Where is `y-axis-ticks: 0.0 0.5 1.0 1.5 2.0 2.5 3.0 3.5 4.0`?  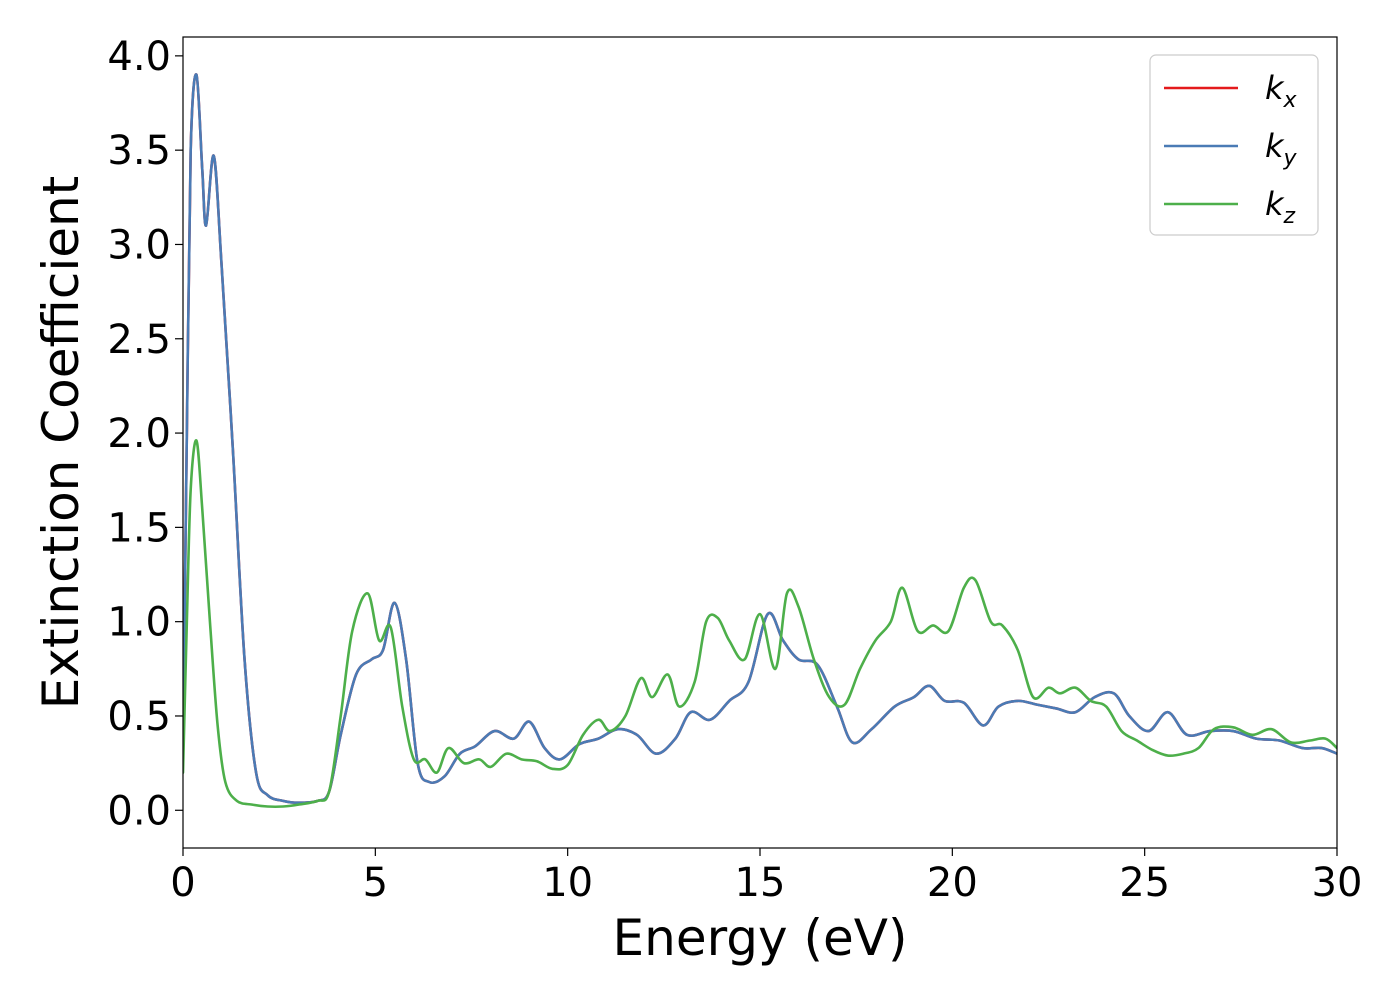
y-axis-ticks: 0.0 0.5 1.0 1.5 2.0 2.5 3.0 3.5 4.0 is located at coordinates (145, 434).